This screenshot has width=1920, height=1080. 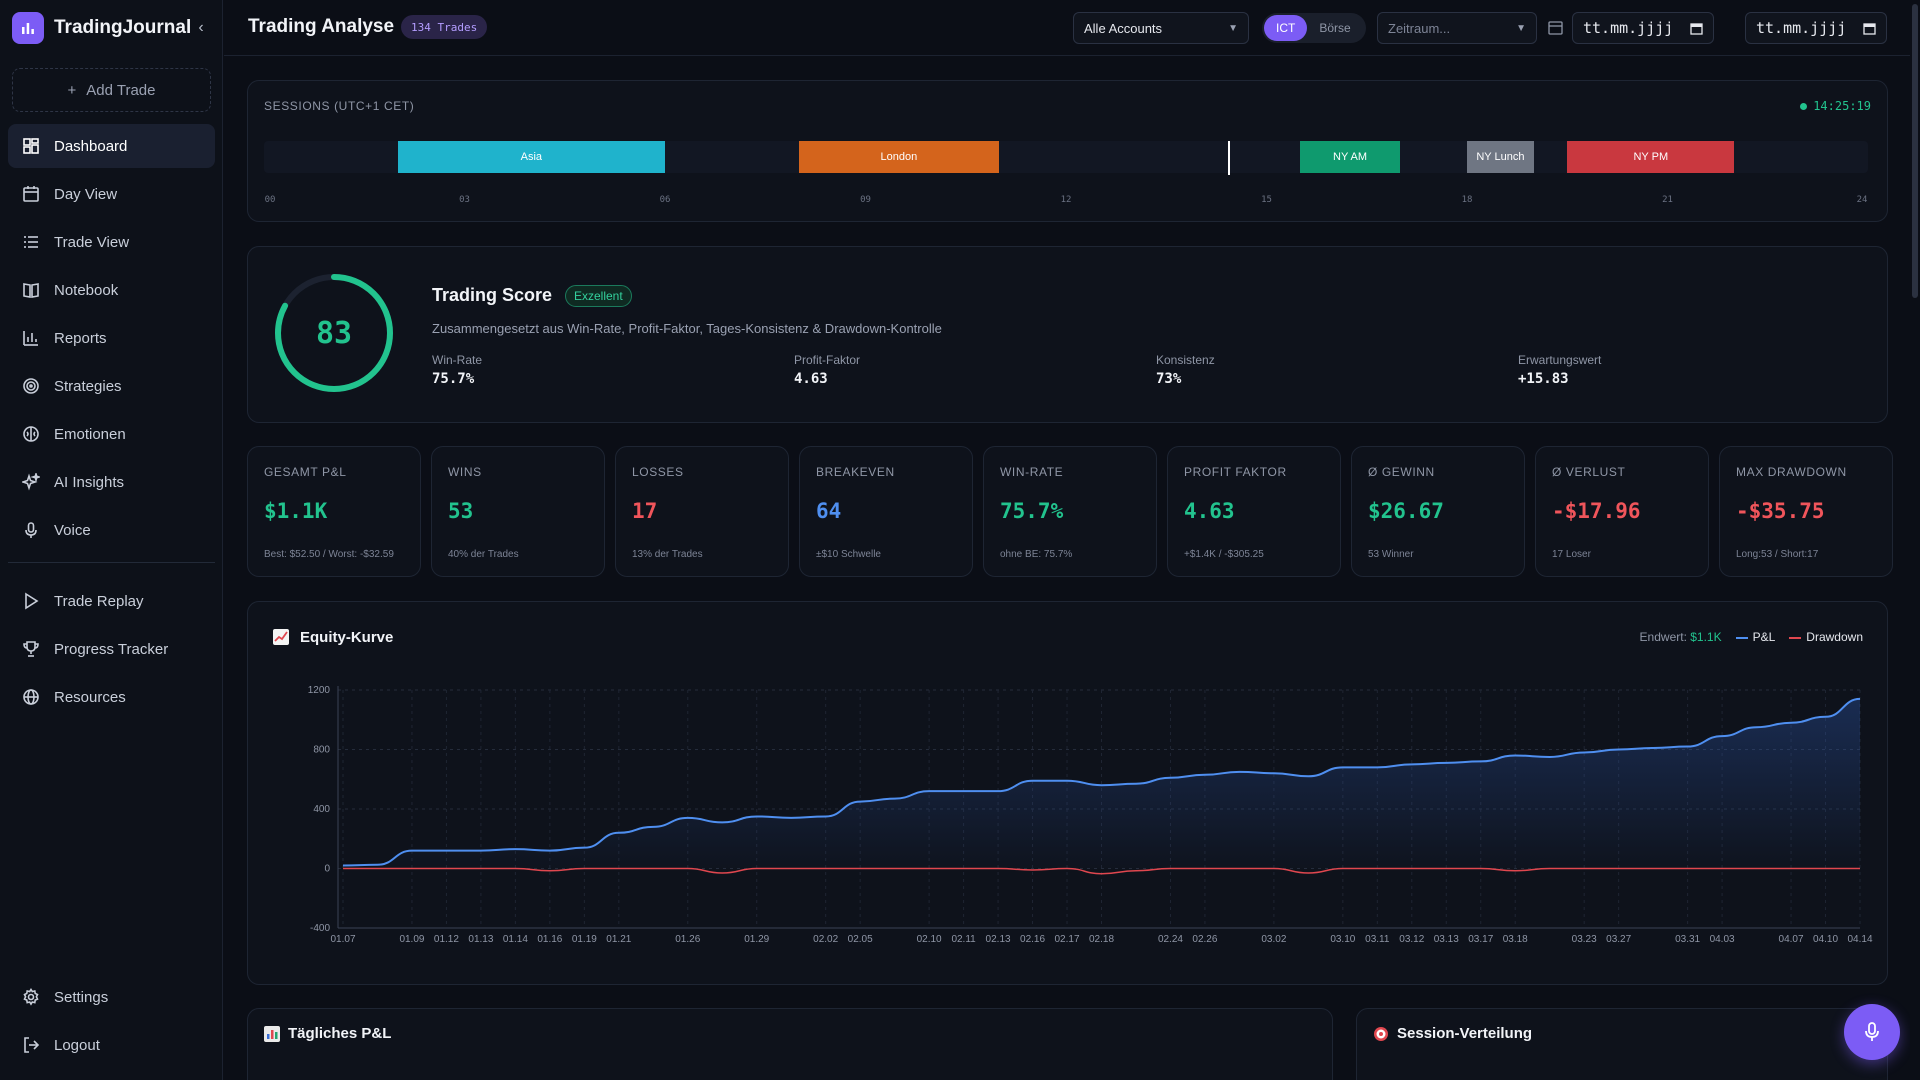 What do you see at coordinates (790, 1044) in the screenshot?
I see `daily-pnl-card: Tägliches P&L` at bounding box center [790, 1044].